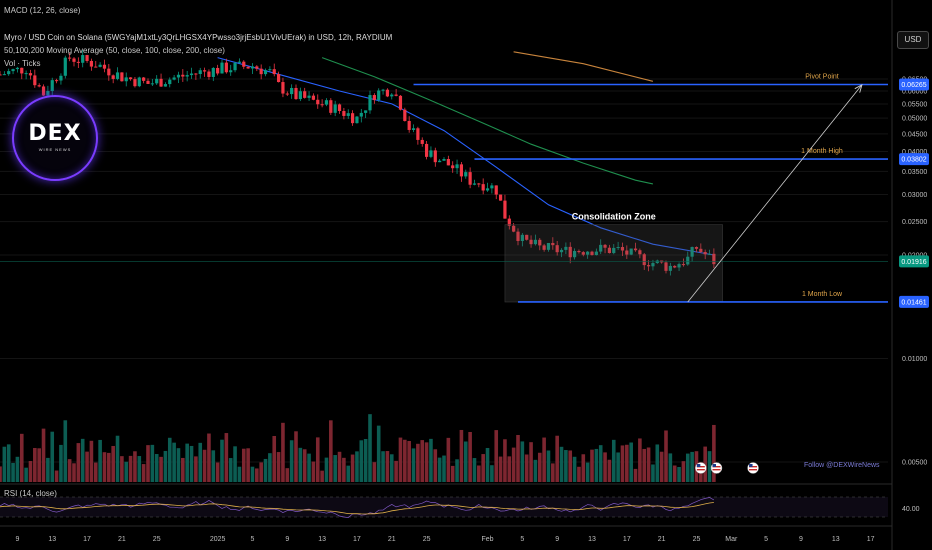 This screenshot has height=550, width=932. What do you see at coordinates (392, 539) in the screenshot?
I see `time-tick-label: 21` at bounding box center [392, 539].